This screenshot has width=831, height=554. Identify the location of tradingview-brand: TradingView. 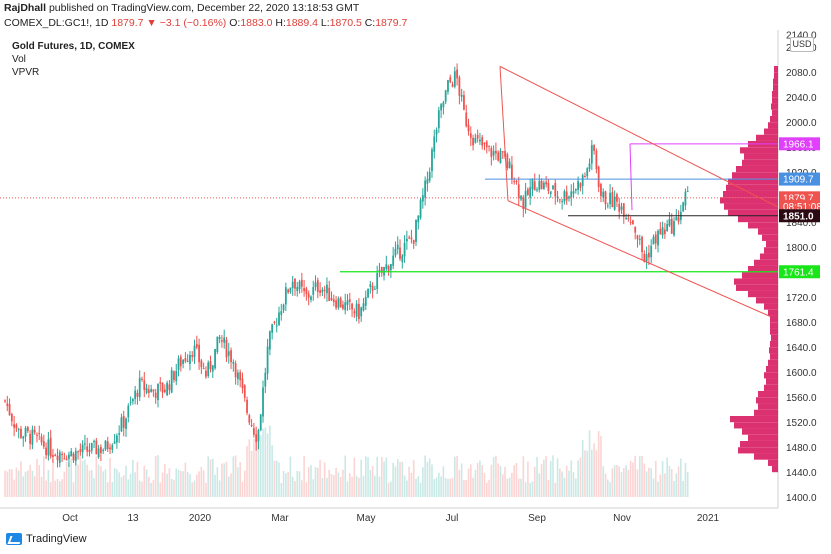
(46, 539).